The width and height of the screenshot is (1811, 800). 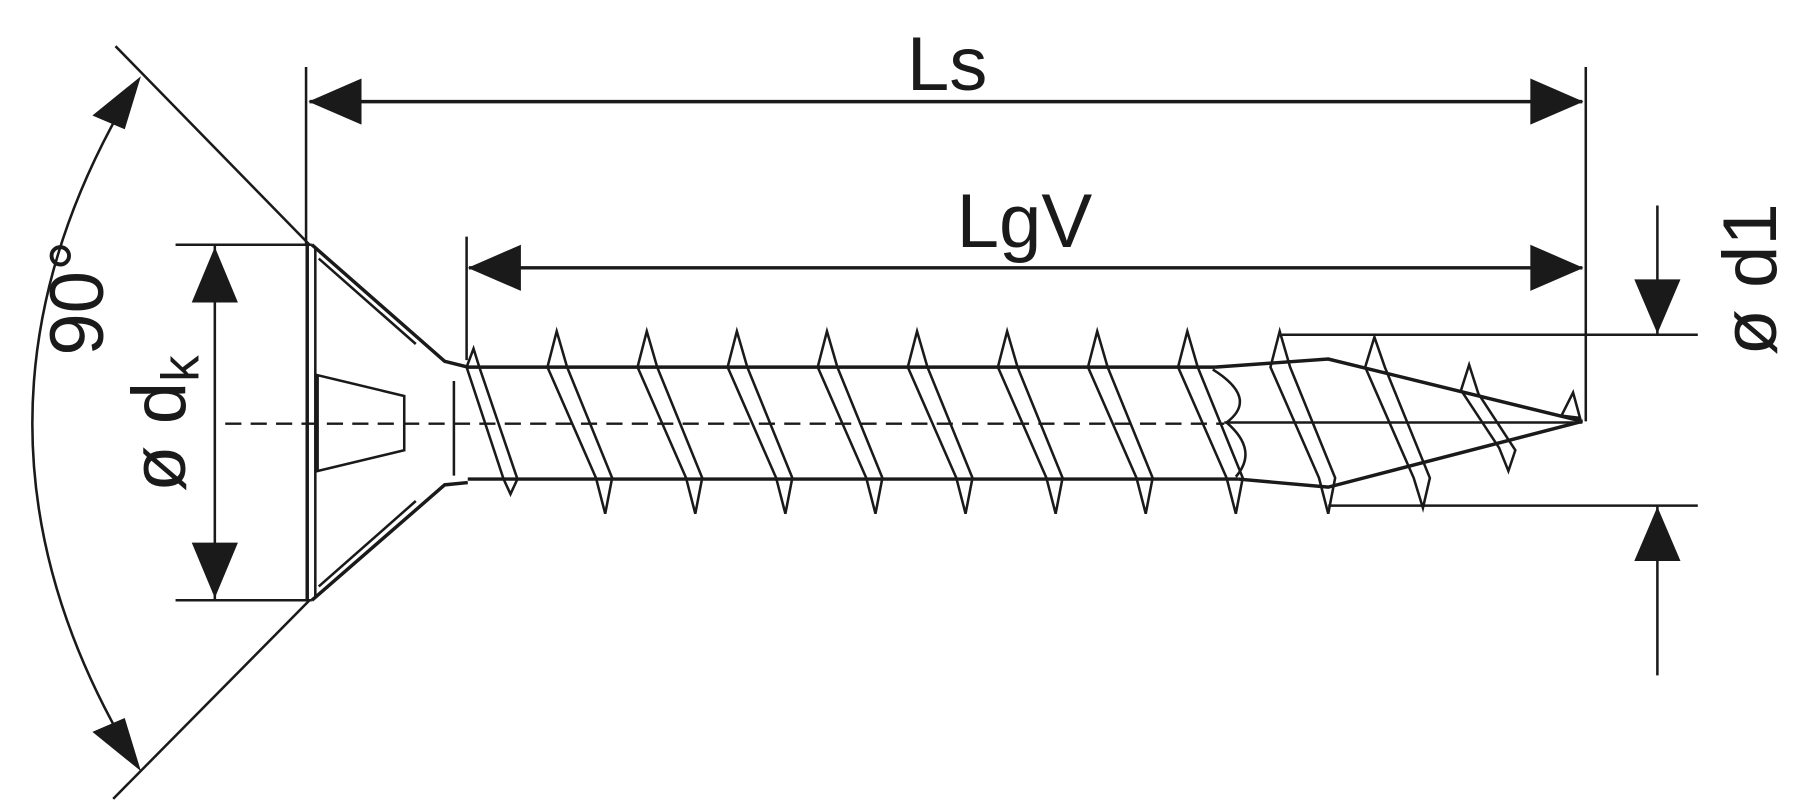 What do you see at coordinates (335, 101) in the screenshot?
I see `ls-arrow-left` at bounding box center [335, 101].